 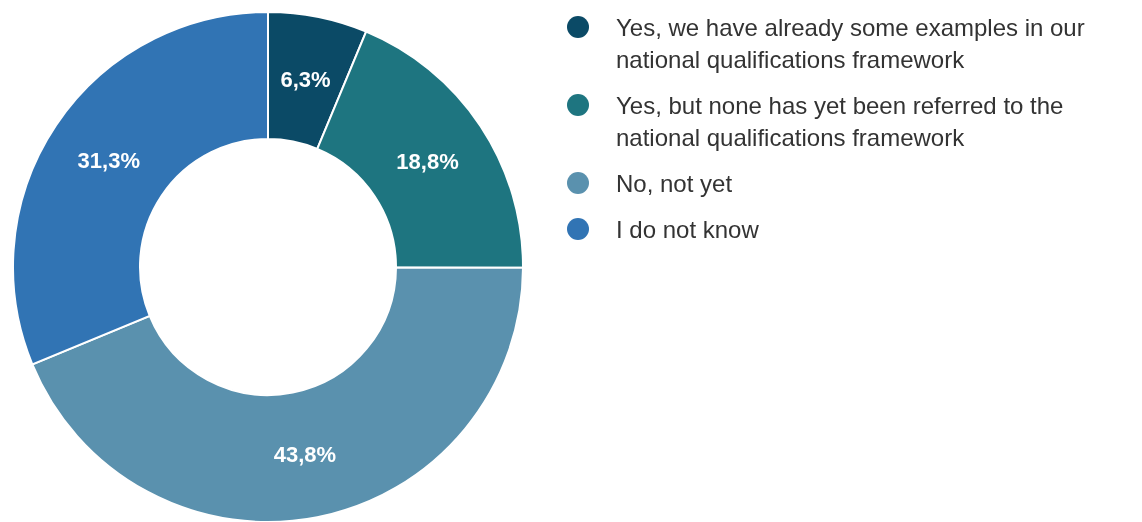 I want to click on data-label: 6,3%, so click(x=305, y=79).